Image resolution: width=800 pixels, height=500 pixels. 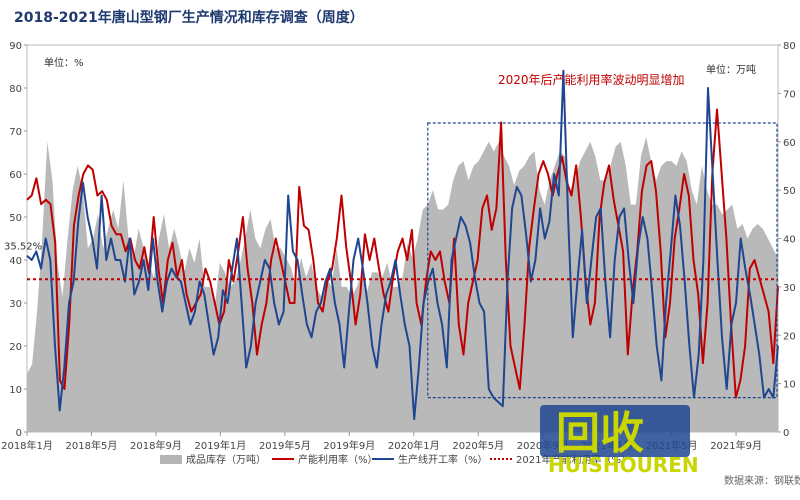 I want to click on x-tick-label: 2019年5月, so click(x=285, y=445).